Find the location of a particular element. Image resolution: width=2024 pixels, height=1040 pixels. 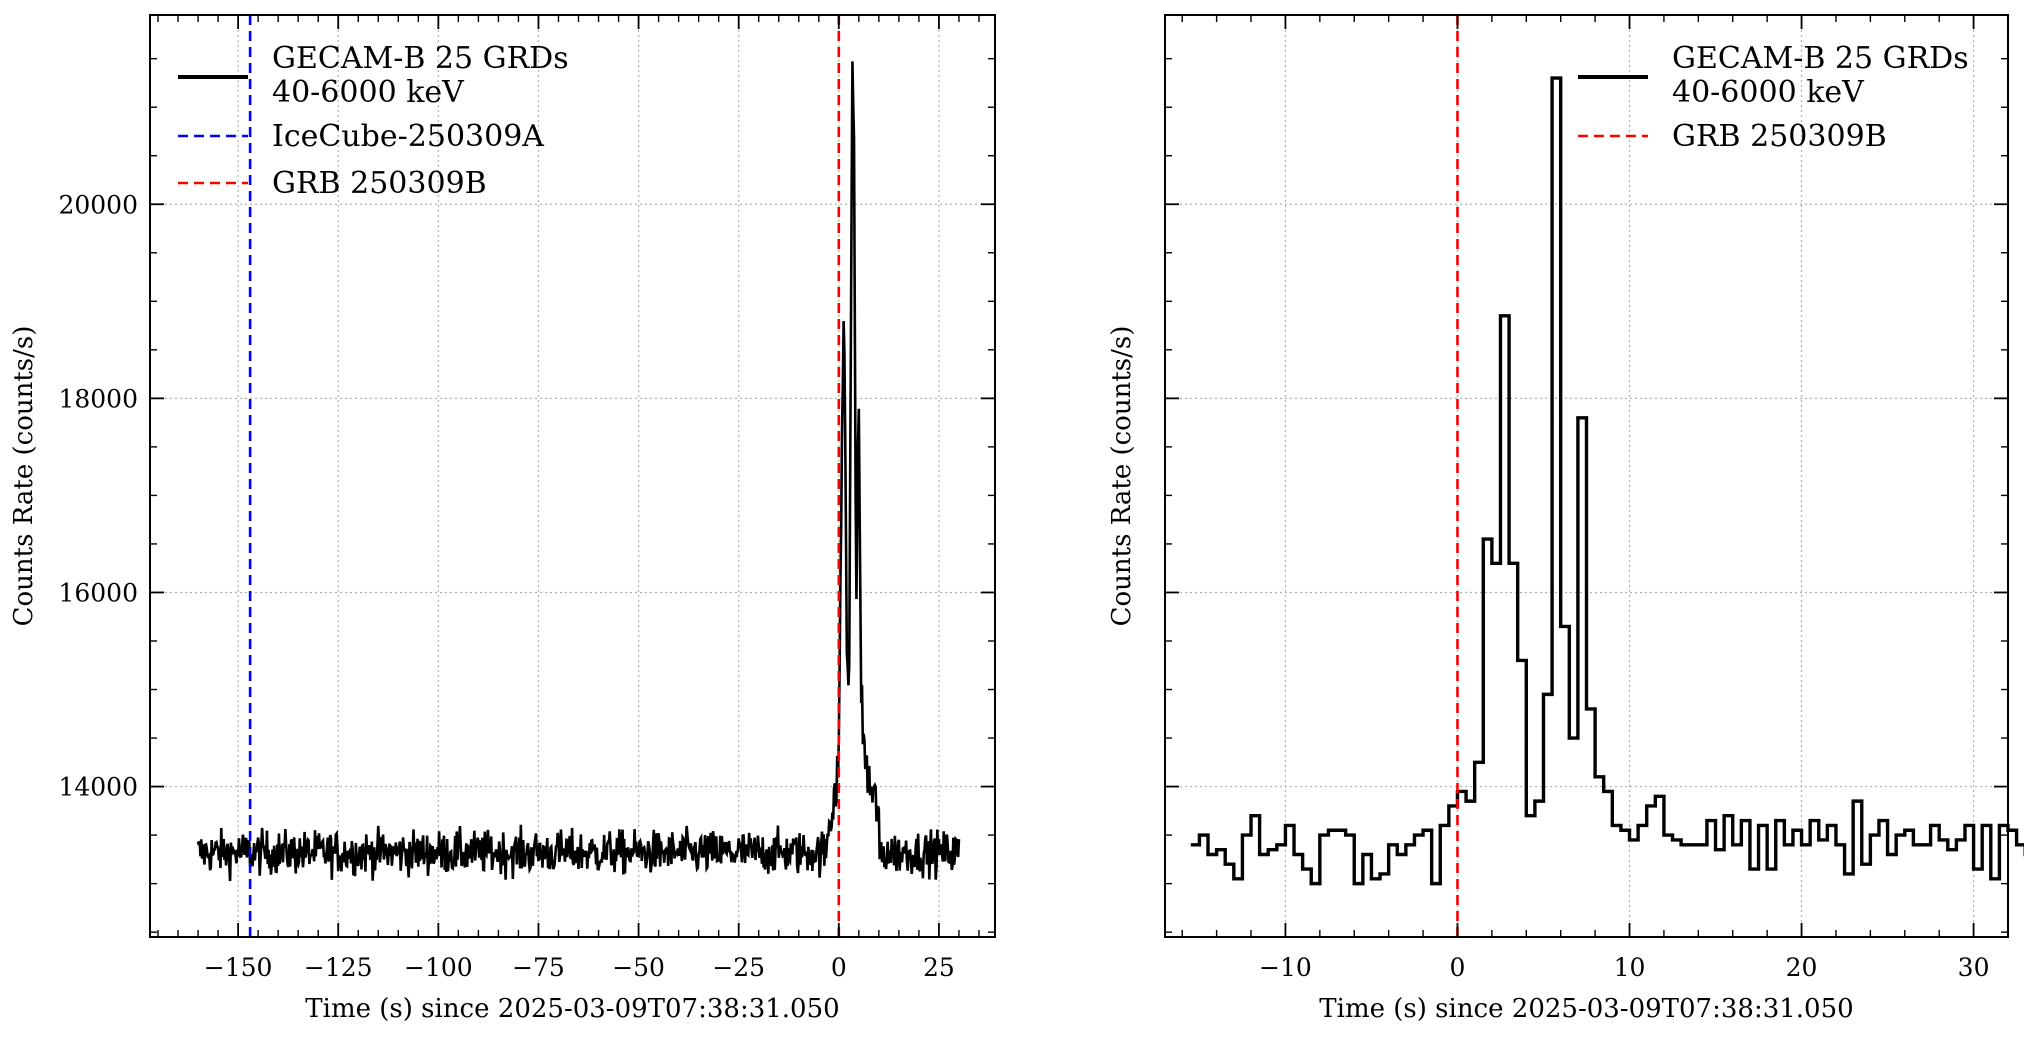

left-ytick-label-3: 20000 is located at coordinates (98, 204).